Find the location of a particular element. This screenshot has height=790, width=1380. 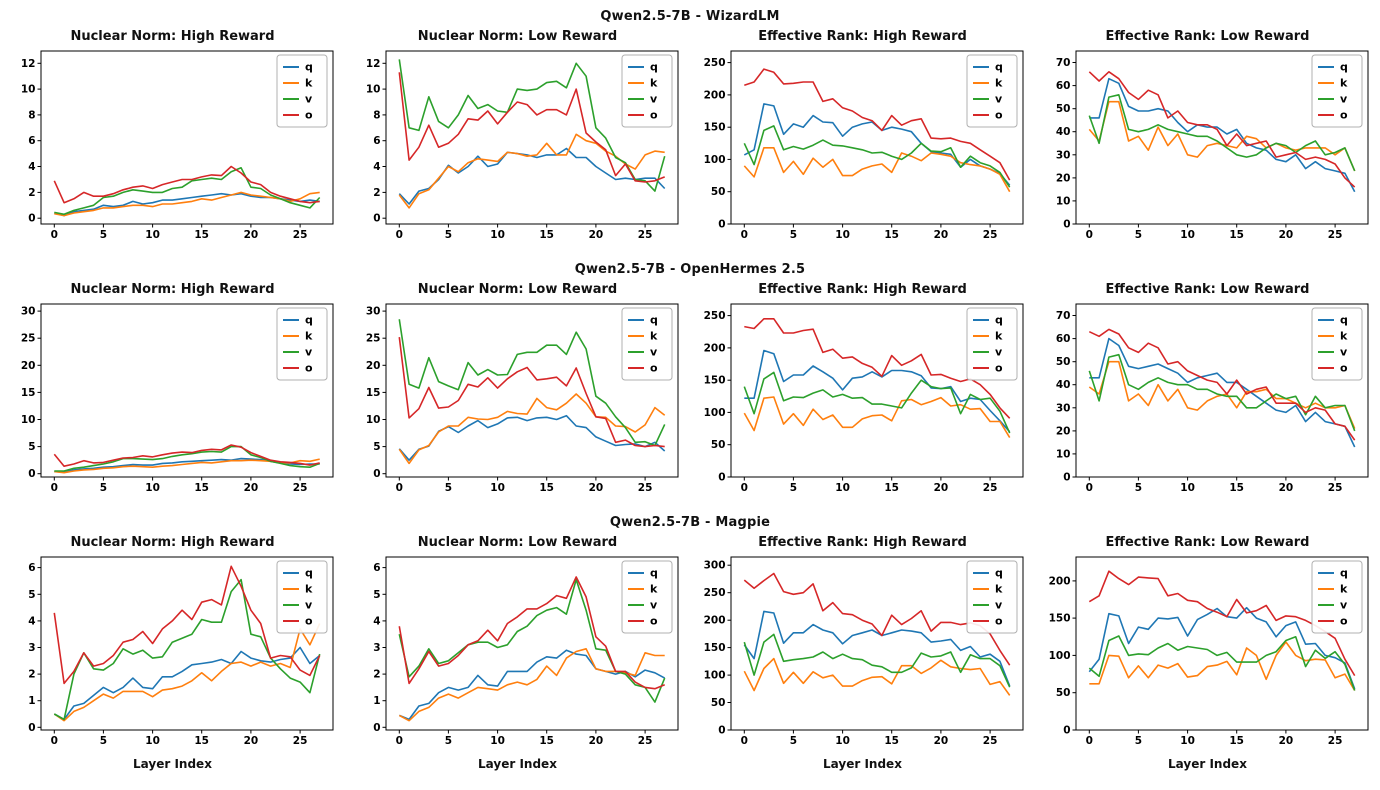

plot-title: Effective Rank: High Reward is located at coordinates (862, 36).